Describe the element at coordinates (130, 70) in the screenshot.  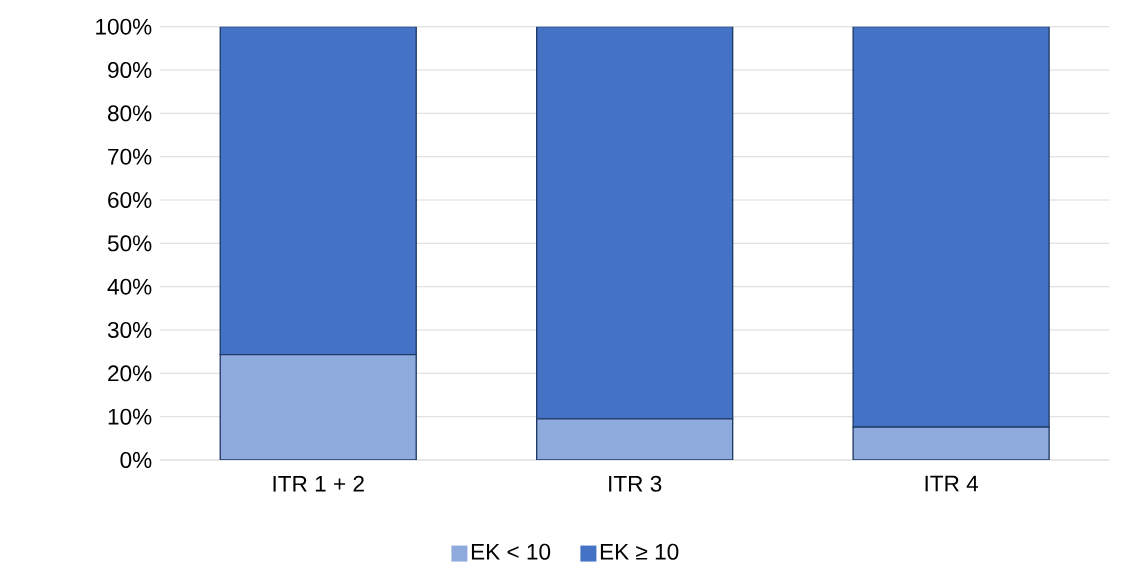
I see `y-tick-label: 90%` at that location.